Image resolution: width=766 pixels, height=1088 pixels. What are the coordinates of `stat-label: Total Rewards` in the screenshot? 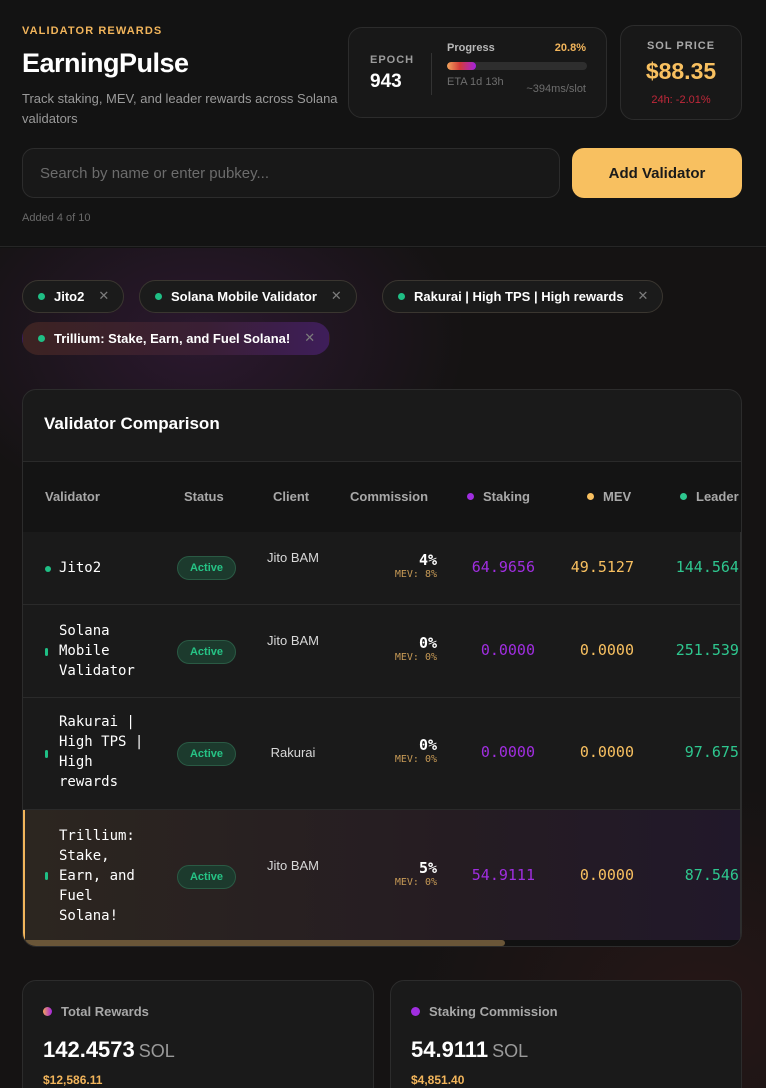 It's located at (96, 1011).